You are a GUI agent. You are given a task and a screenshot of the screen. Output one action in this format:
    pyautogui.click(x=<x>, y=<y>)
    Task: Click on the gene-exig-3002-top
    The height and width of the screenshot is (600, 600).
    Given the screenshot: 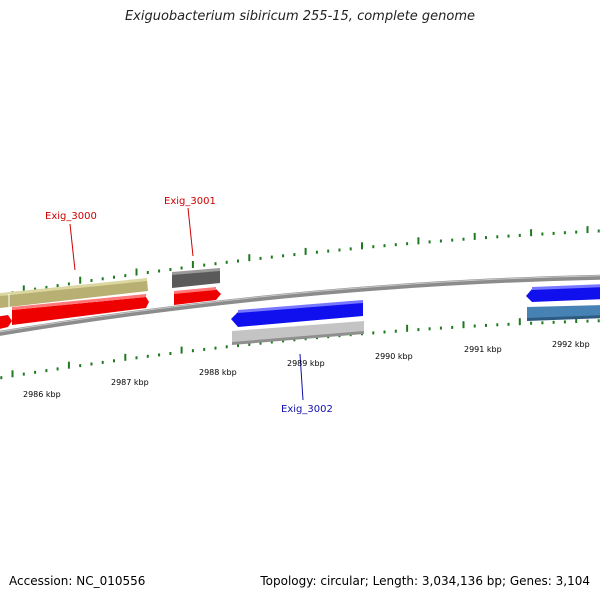 What is the action you would take?
    pyautogui.click(x=300, y=306)
    